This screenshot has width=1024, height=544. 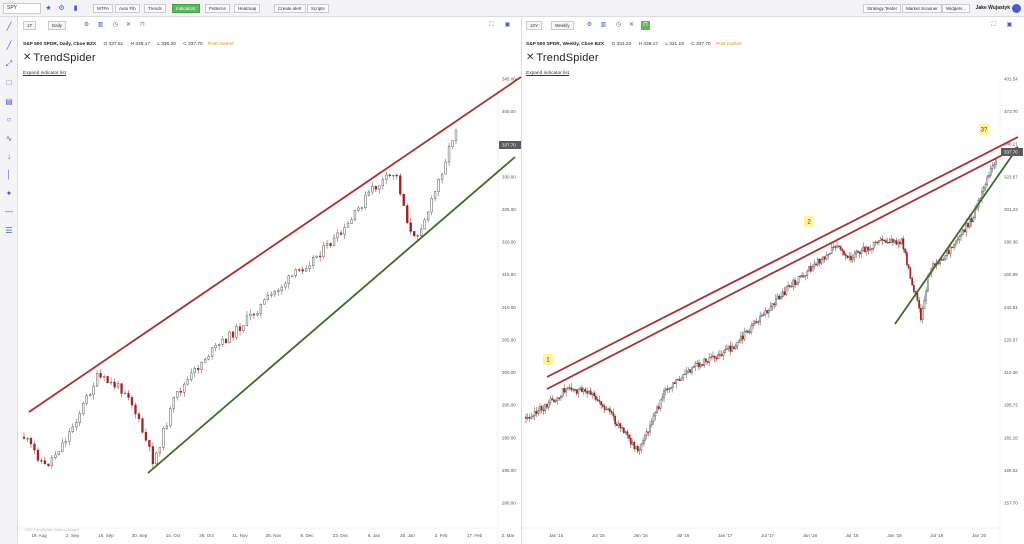 What do you see at coordinates (809, 221) in the screenshot?
I see `touch-point-badge` at bounding box center [809, 221].